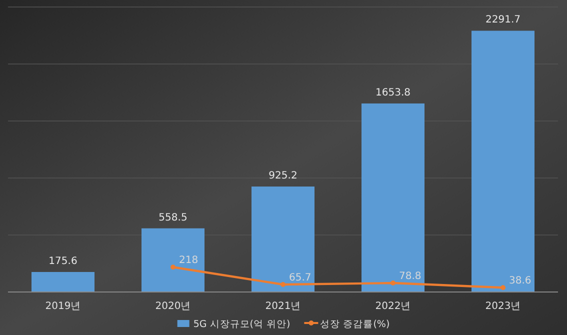  What do you see at coordinates (393, 306) in the screenshot?
I see `x-tick-label: 2022년` at bounding box center [393, 306].